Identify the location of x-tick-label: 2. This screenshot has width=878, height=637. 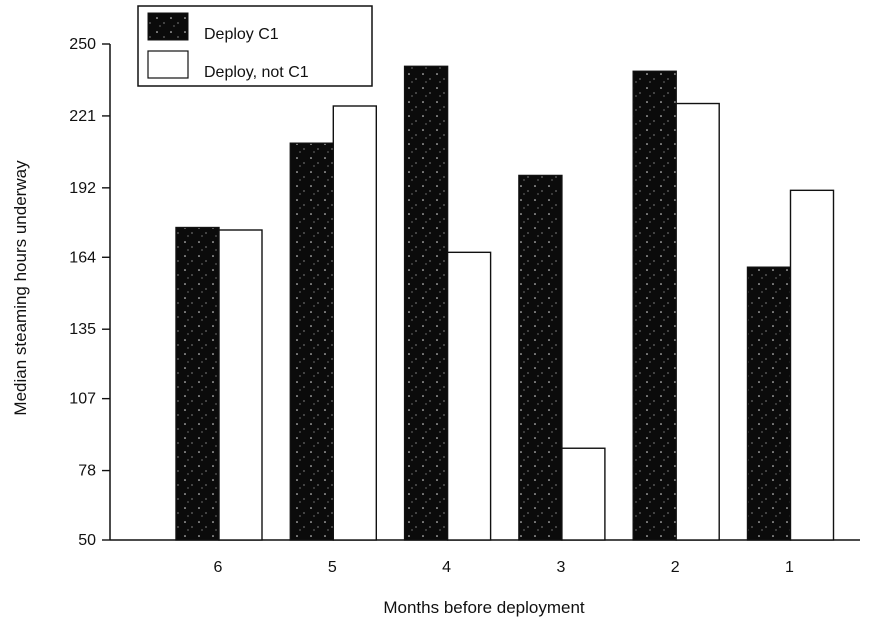
(675, 567).